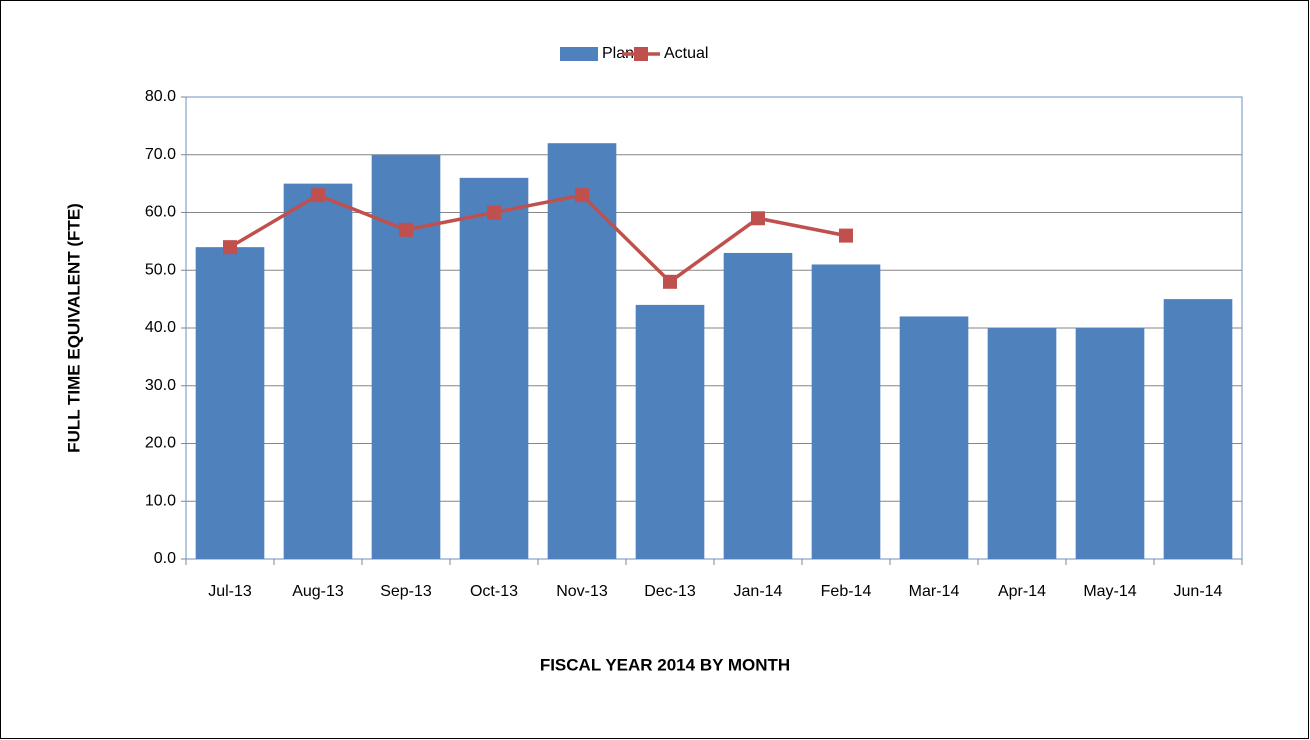  Describe the element at coordinates (230, 591) in the screenshot. I see `x-tick-label: Jul-13` at that location.